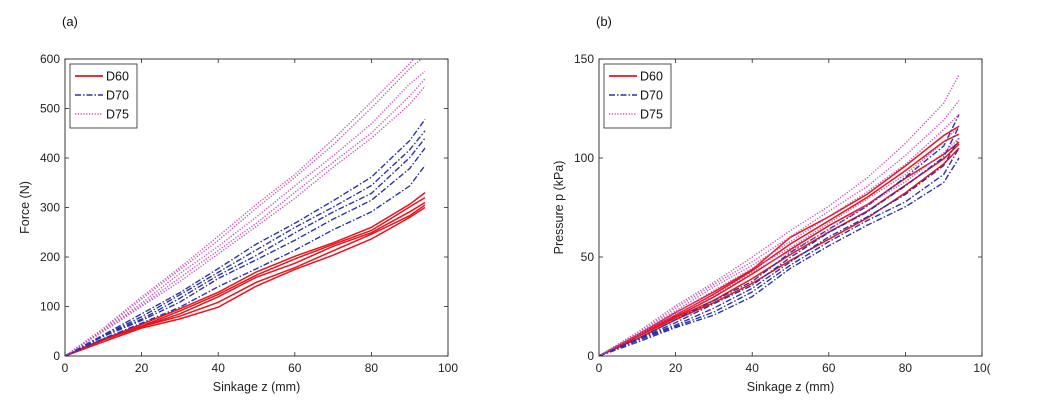  What do you see at coordinates (50, 257) in the screenshot?
I see `y-tick-label: 200` at bounding box center [50, 257].